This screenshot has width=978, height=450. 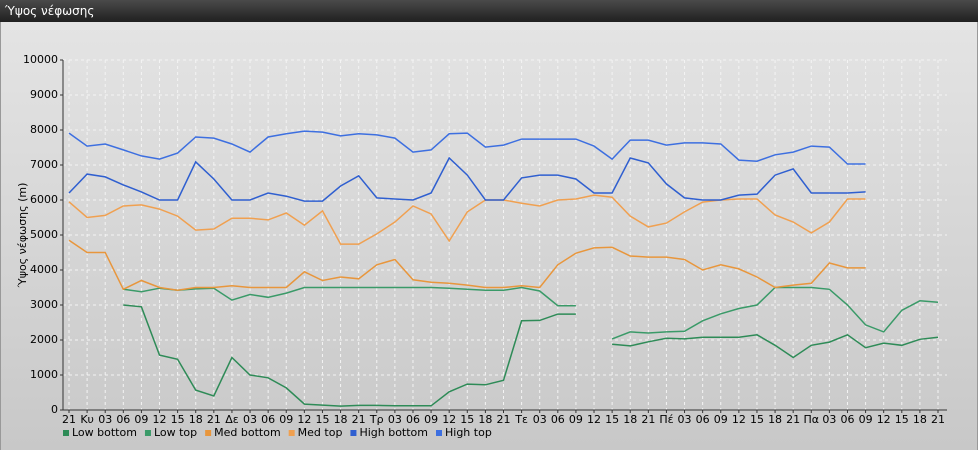 What do you see at coordinates (232, 419) in the screenshot?
I see `x-tick-label: Δε` at bounding box center [232, 419].